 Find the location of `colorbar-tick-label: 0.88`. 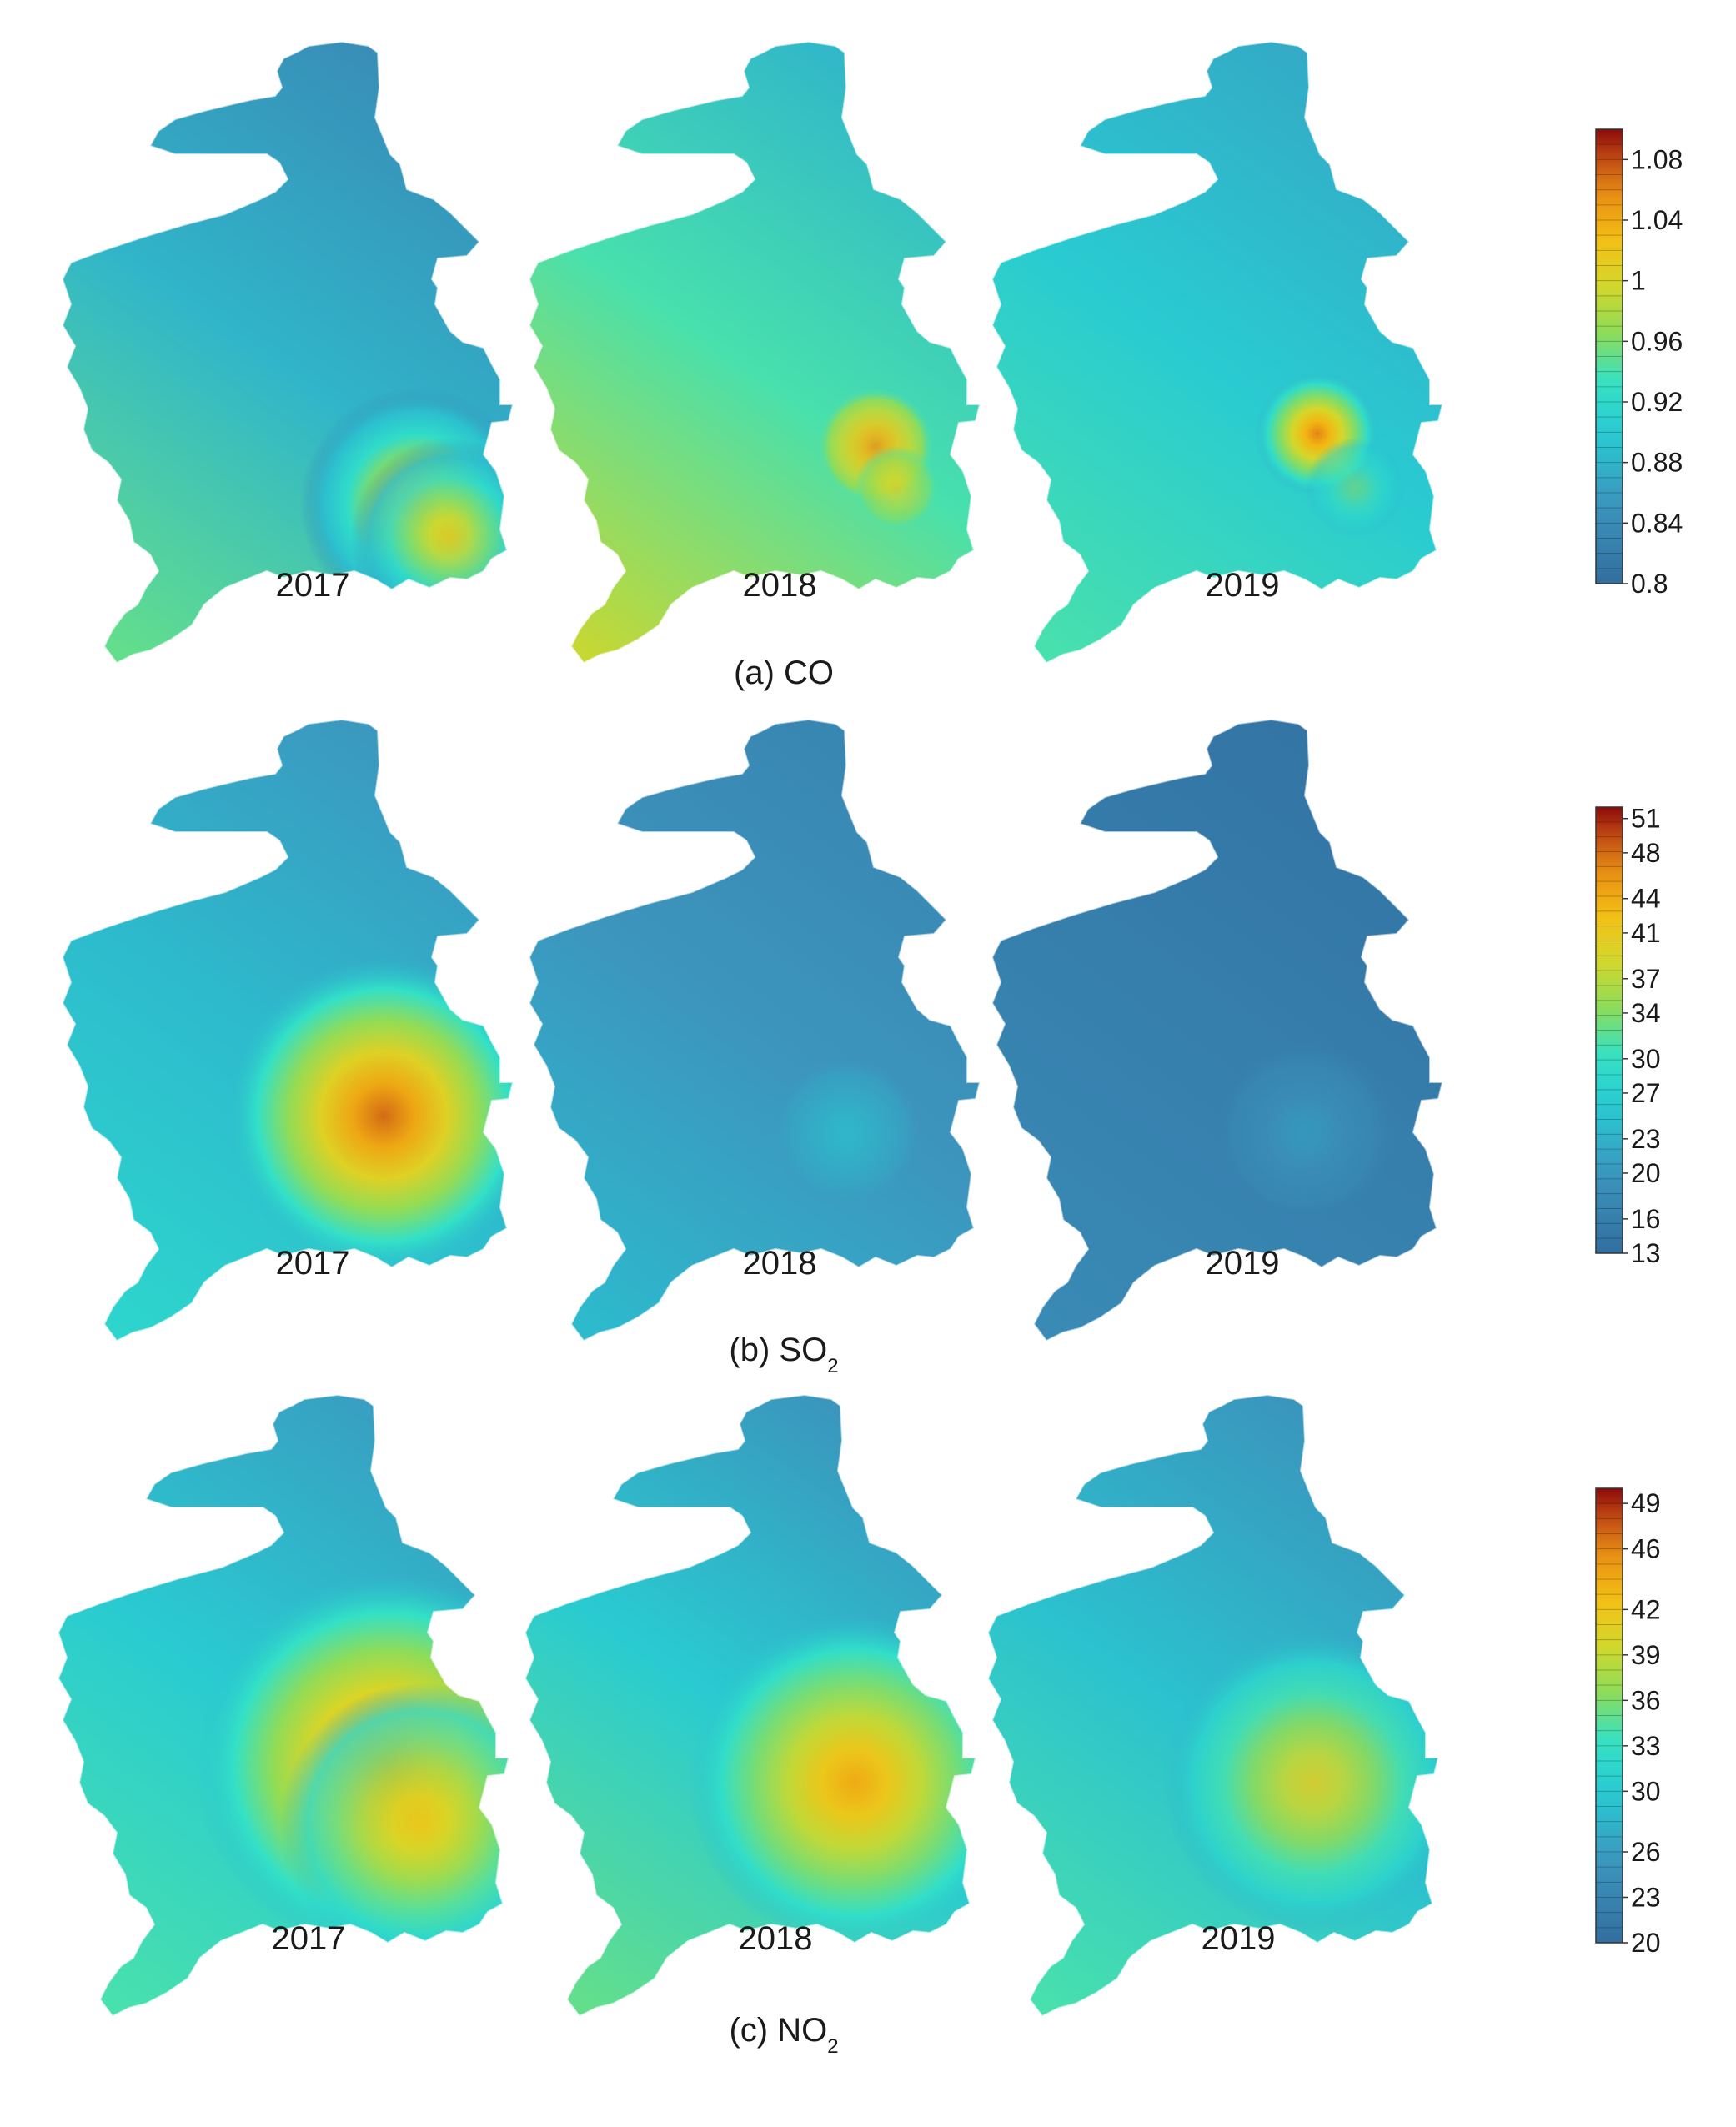

colorbar-tick-label: 0.88 is located at coordinates (1657, 463).